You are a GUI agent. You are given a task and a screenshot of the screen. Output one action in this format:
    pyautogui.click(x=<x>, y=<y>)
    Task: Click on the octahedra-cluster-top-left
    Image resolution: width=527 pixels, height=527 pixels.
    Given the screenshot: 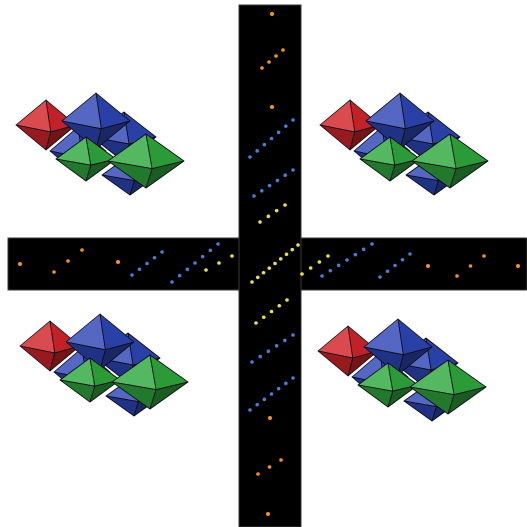 What is the action you would take?
    pyautogui.click(x=100, y=144)
    